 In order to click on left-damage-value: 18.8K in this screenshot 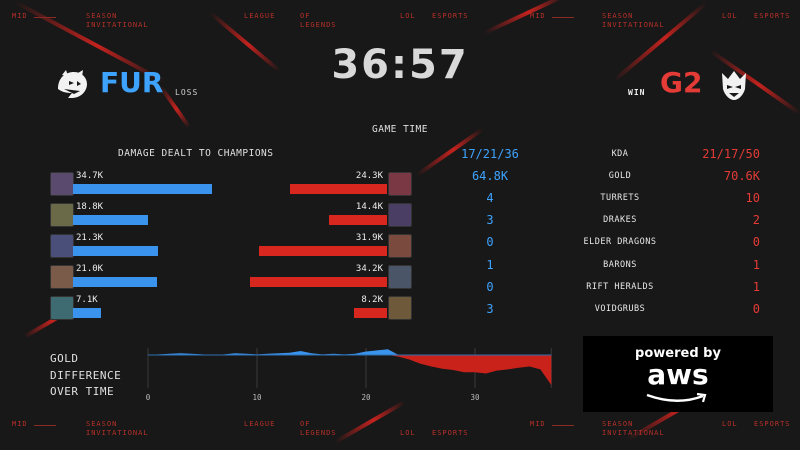, I will do `click(90, 207)`.